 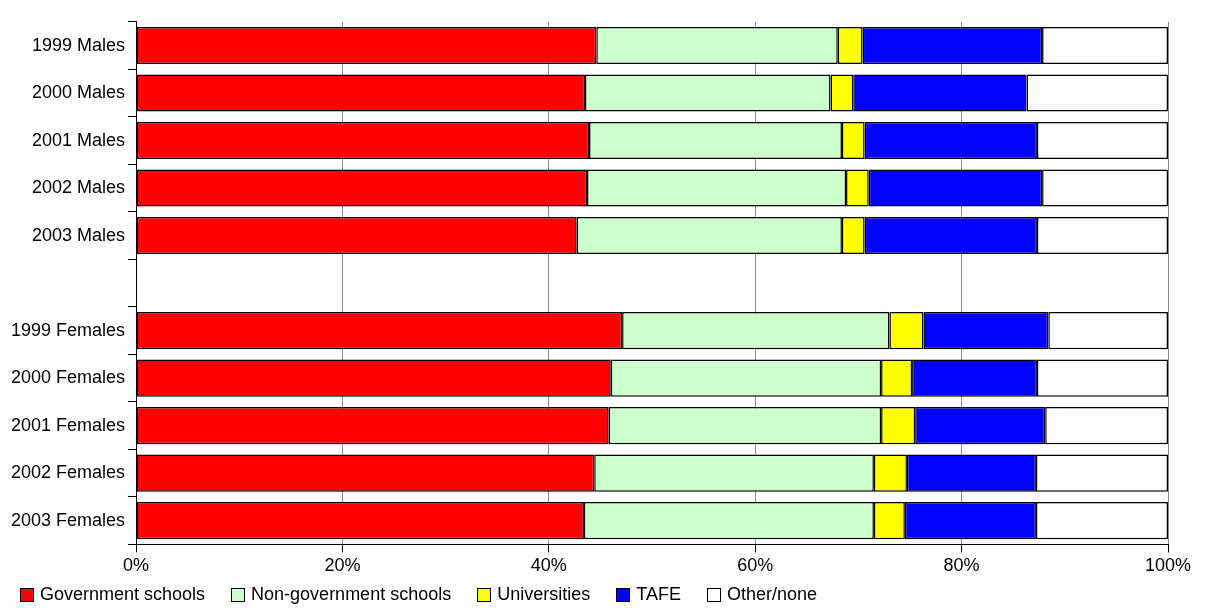 I want to click on y-tick-label: 2000 Males, so click(x=79, y=92).